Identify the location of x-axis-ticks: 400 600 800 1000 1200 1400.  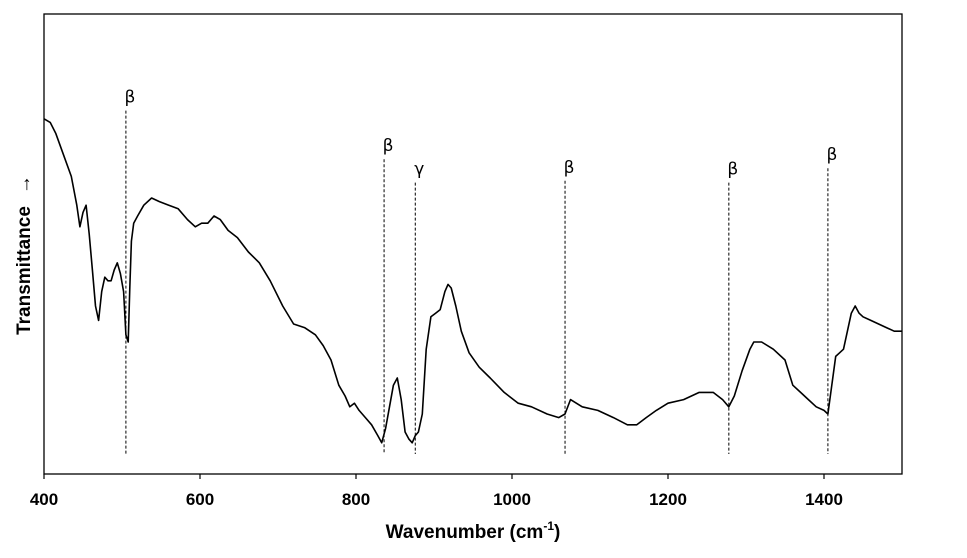
(436, 491).